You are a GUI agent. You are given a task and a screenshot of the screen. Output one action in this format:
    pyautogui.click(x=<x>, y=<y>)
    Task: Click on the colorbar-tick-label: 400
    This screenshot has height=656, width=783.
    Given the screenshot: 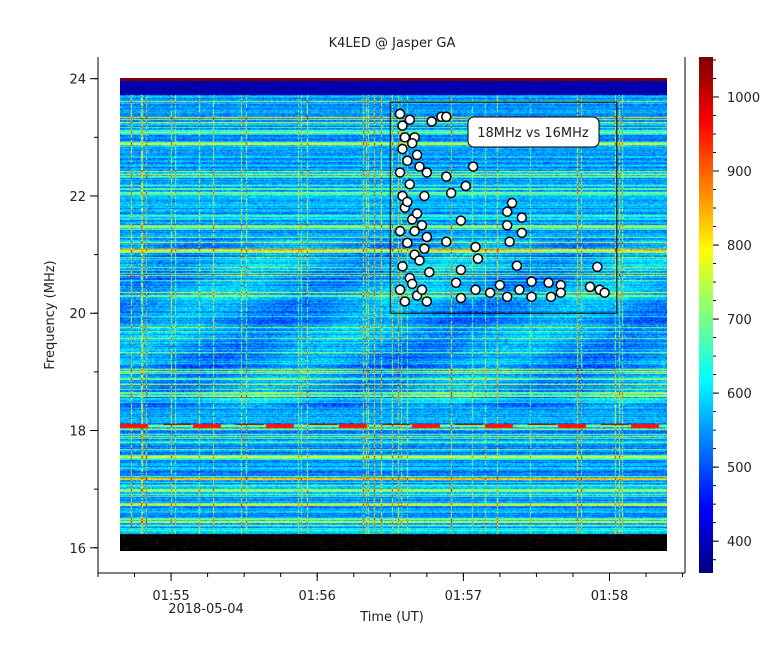 What is the action you would take?
    pyautogui.click(x=739, y=542)
    